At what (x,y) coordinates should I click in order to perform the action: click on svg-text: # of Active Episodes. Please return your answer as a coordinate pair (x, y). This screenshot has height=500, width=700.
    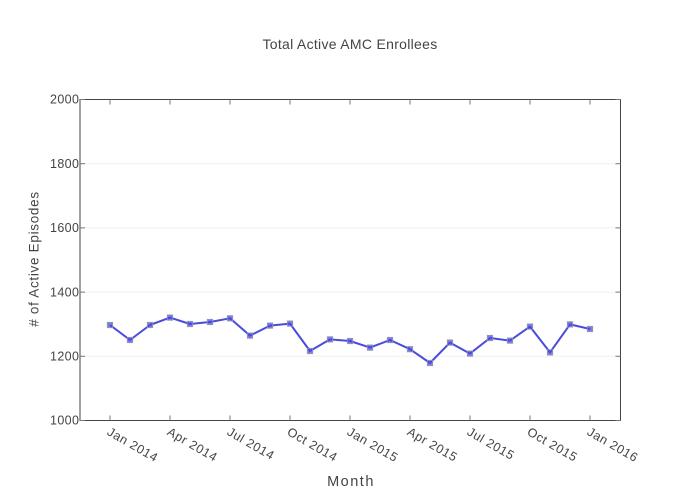
    Looking at the image, I should click on (33, 259).